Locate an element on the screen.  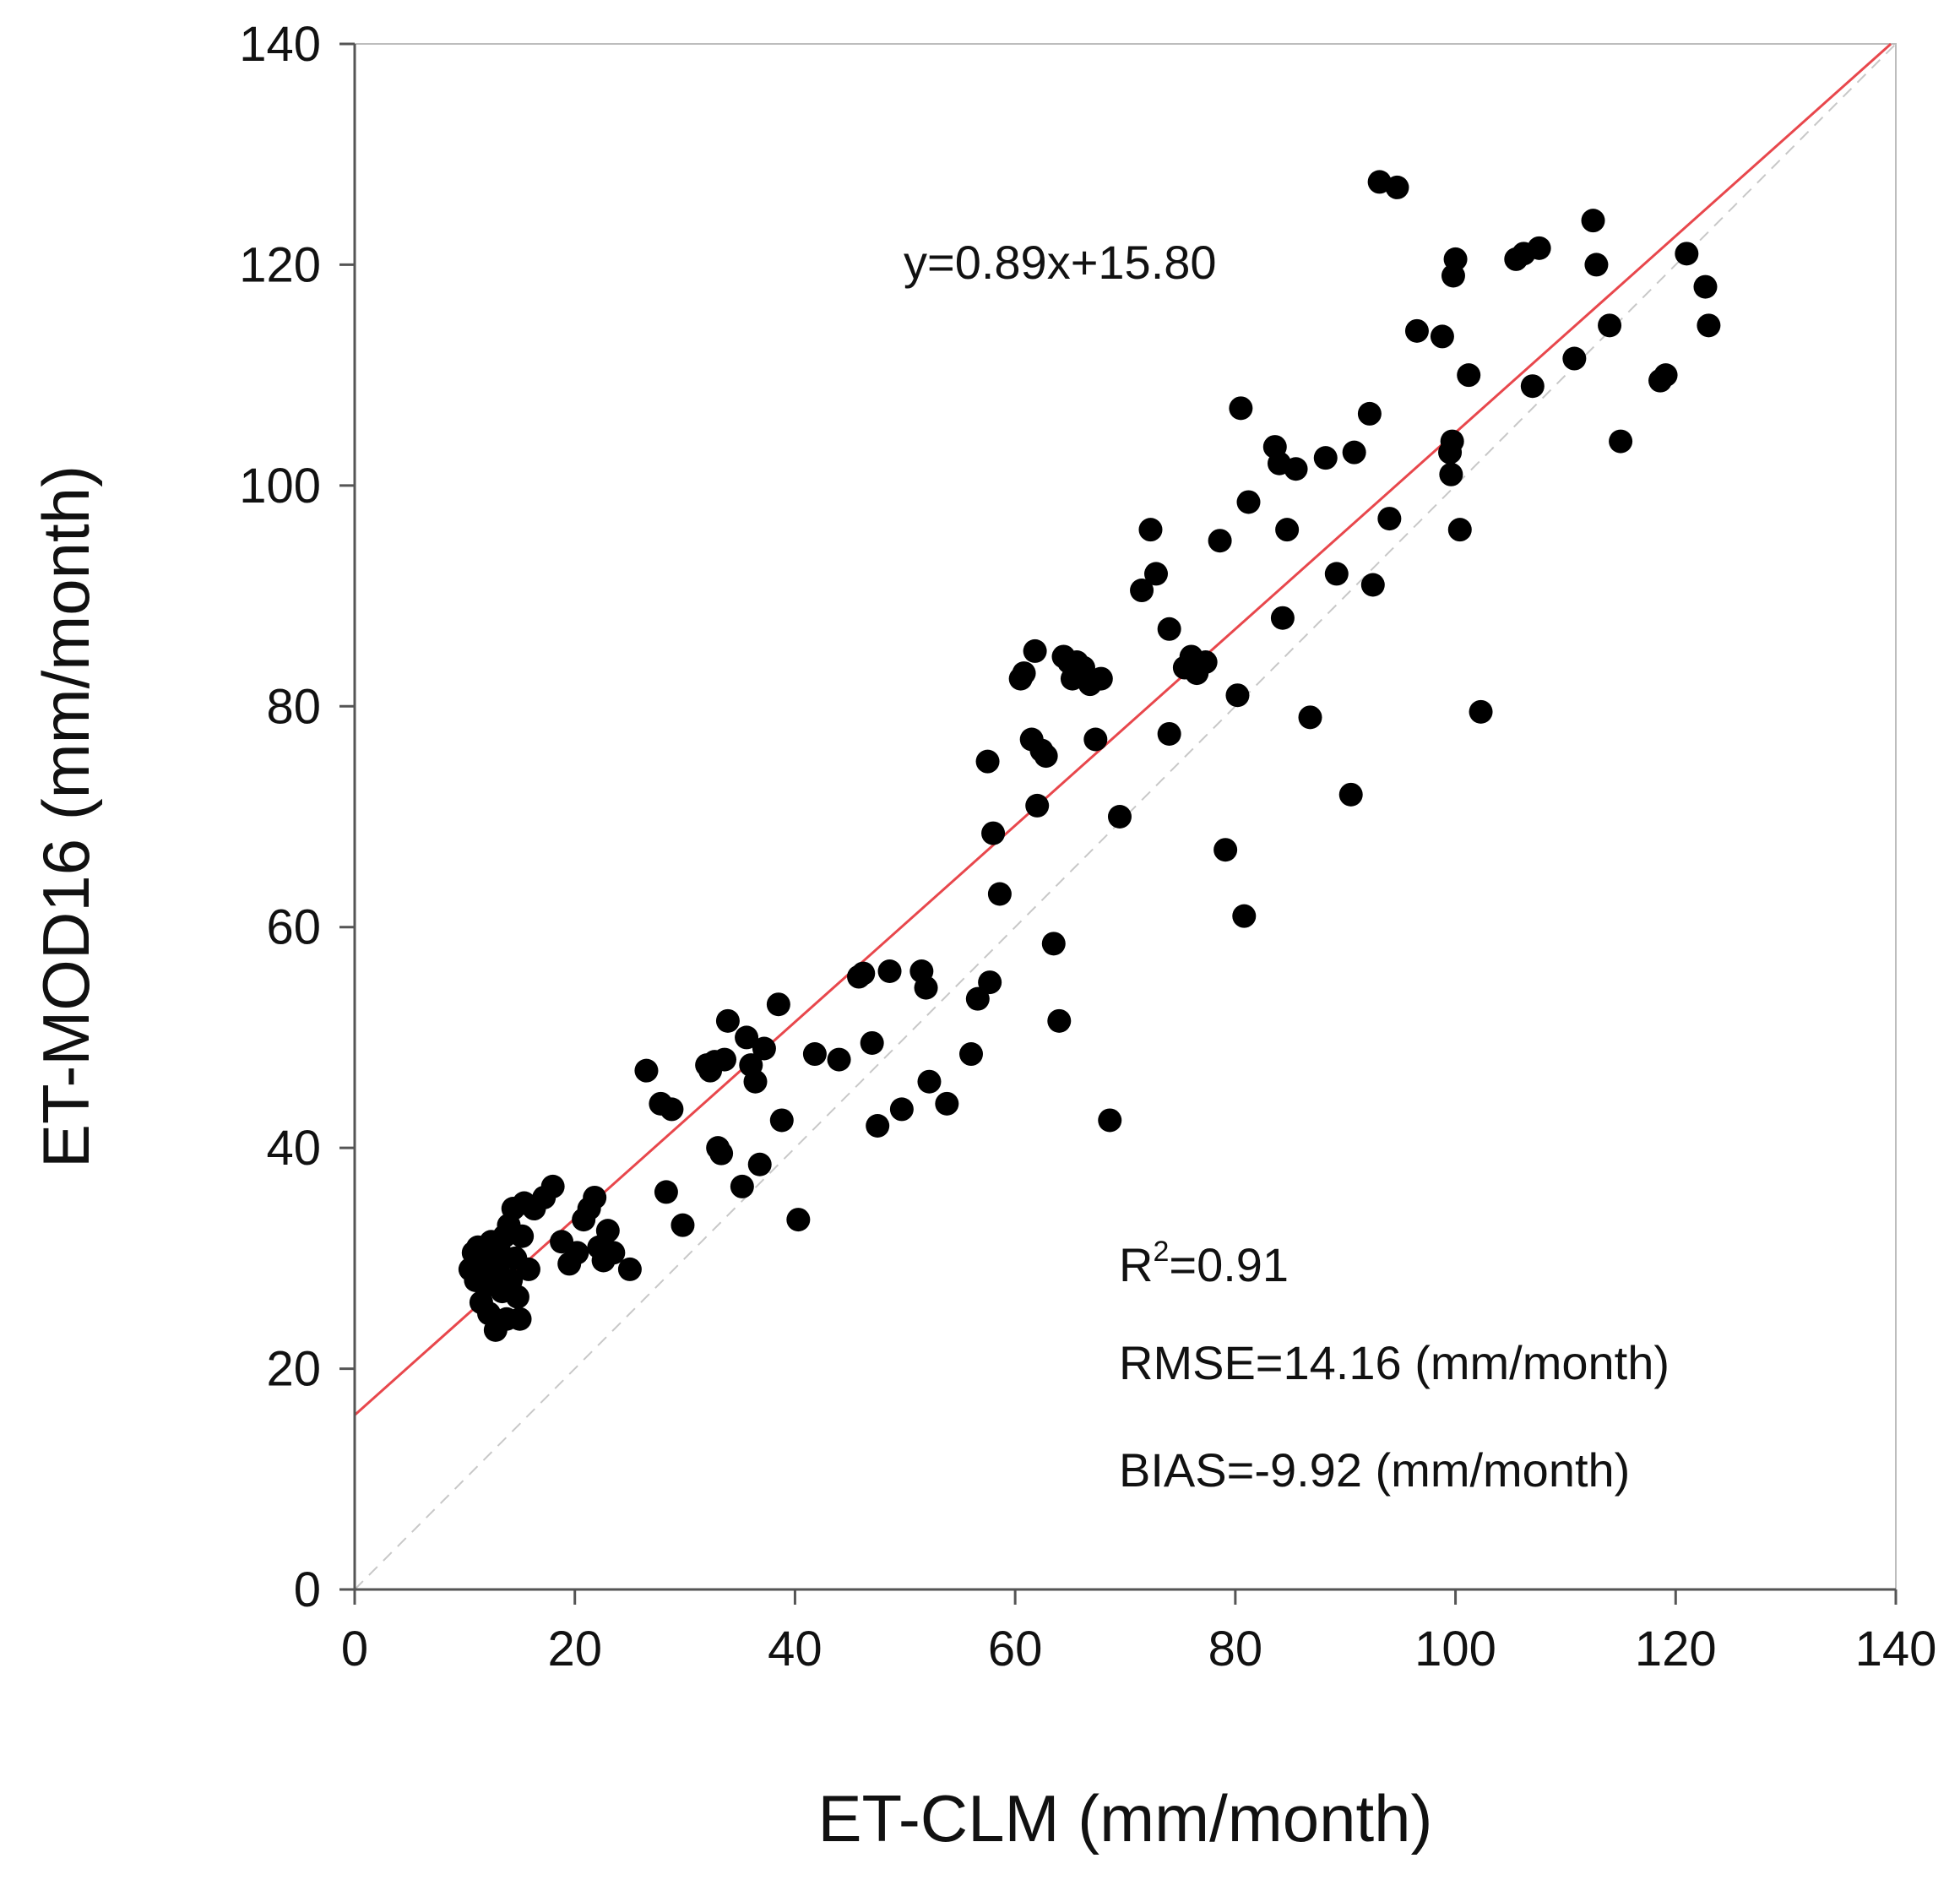
y-tick-label: 120 is located at coordinates (280, 264).